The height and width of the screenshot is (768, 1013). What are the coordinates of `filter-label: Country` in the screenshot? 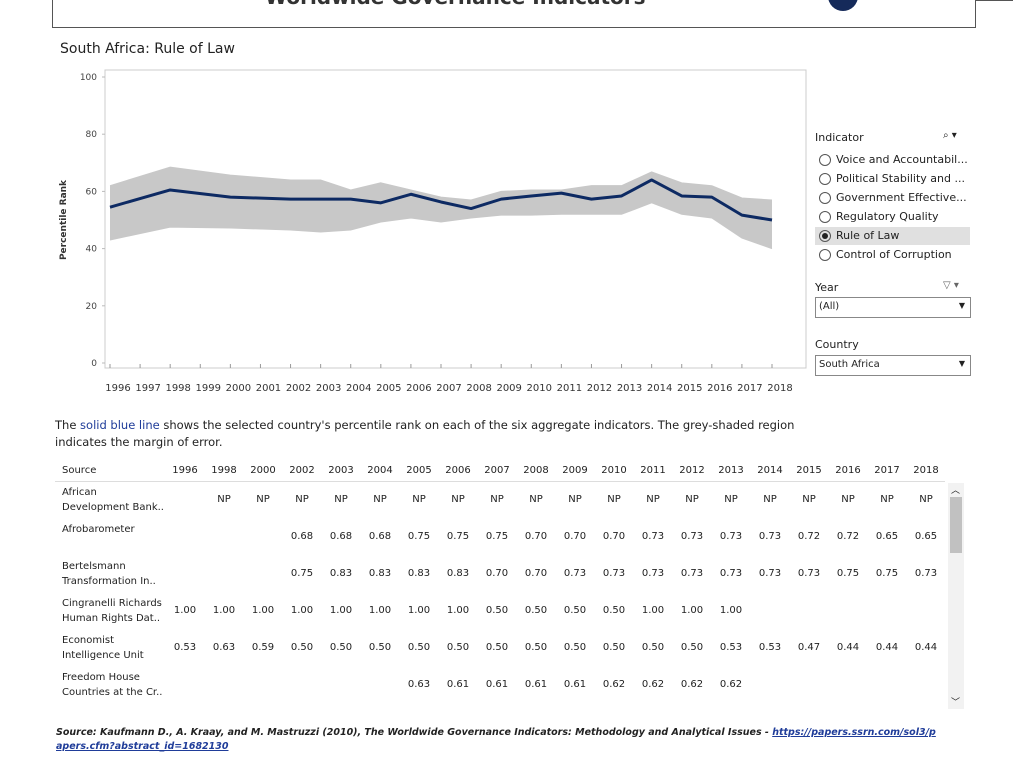 It's located at (837, 344).